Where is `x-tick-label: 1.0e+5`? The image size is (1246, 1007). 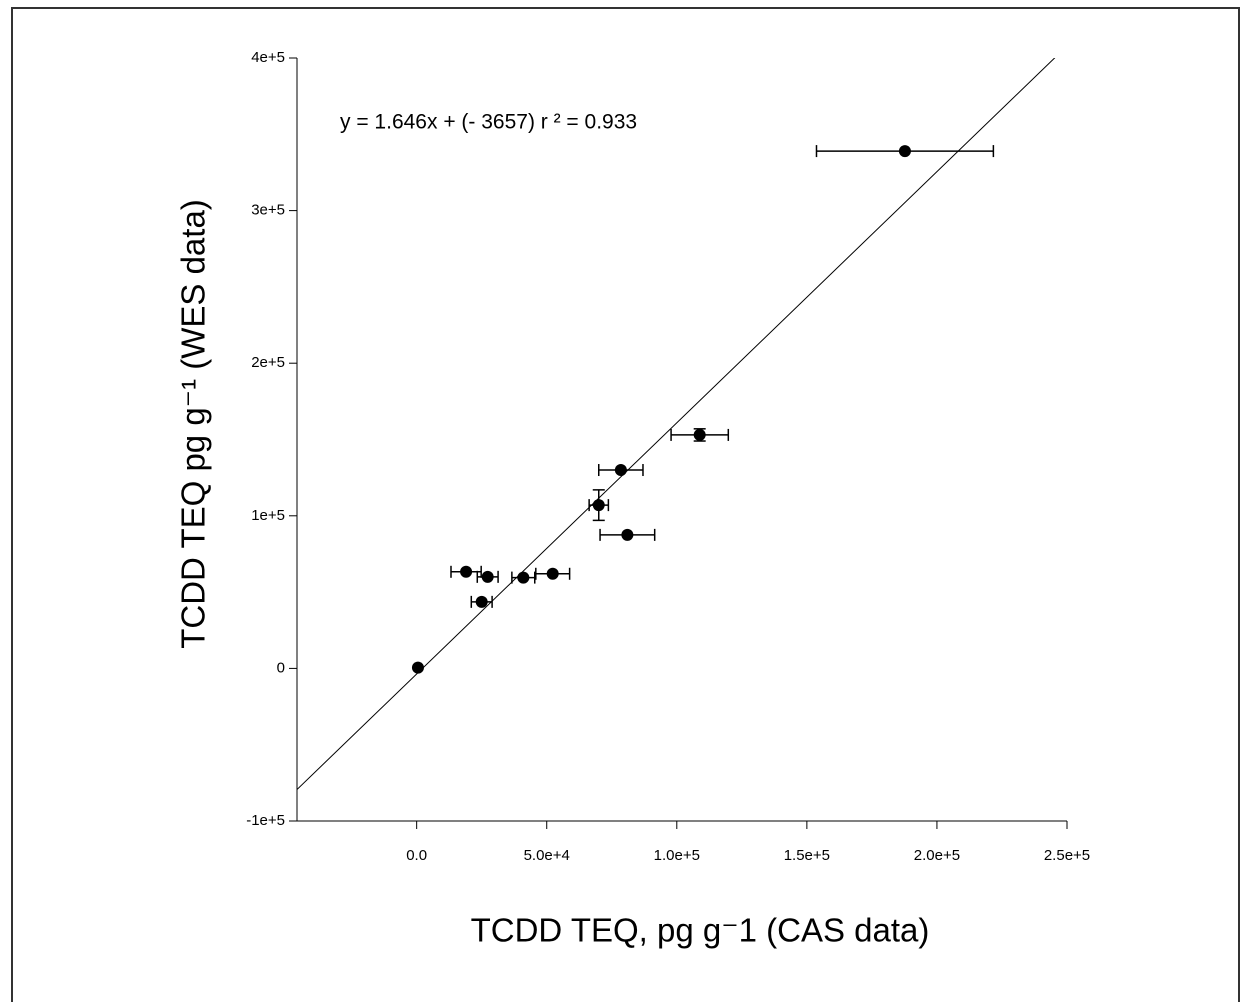
x-tick-label: 1.0e+5 is located at coordinates (677, 855).